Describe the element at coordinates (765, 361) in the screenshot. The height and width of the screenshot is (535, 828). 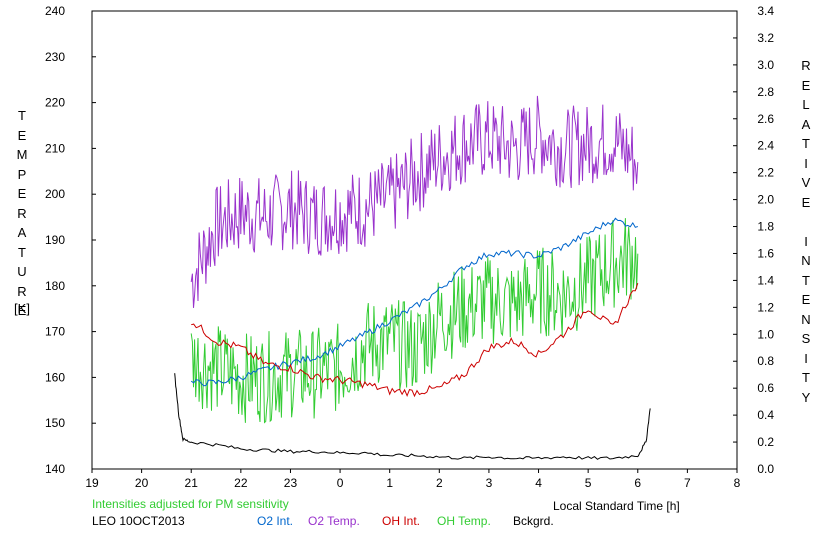
I see `right-y-tick-label: 0.8` at that location.